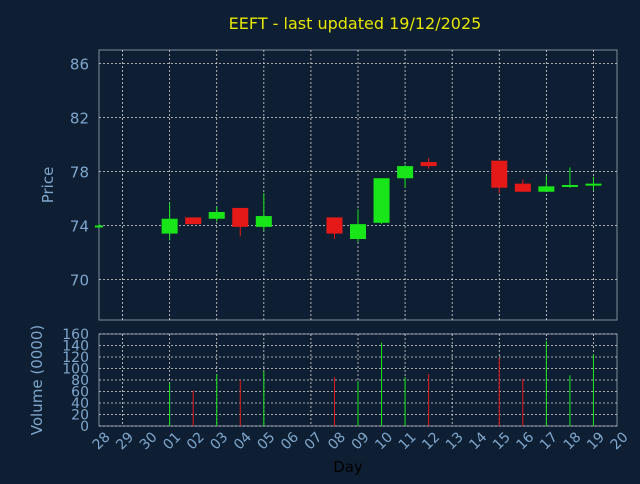 The width and height of the screenshot is (640, 484). Describe the element at coordinates (455, 441) in the screenshot. I see `x-tick-label: 13` at that location.